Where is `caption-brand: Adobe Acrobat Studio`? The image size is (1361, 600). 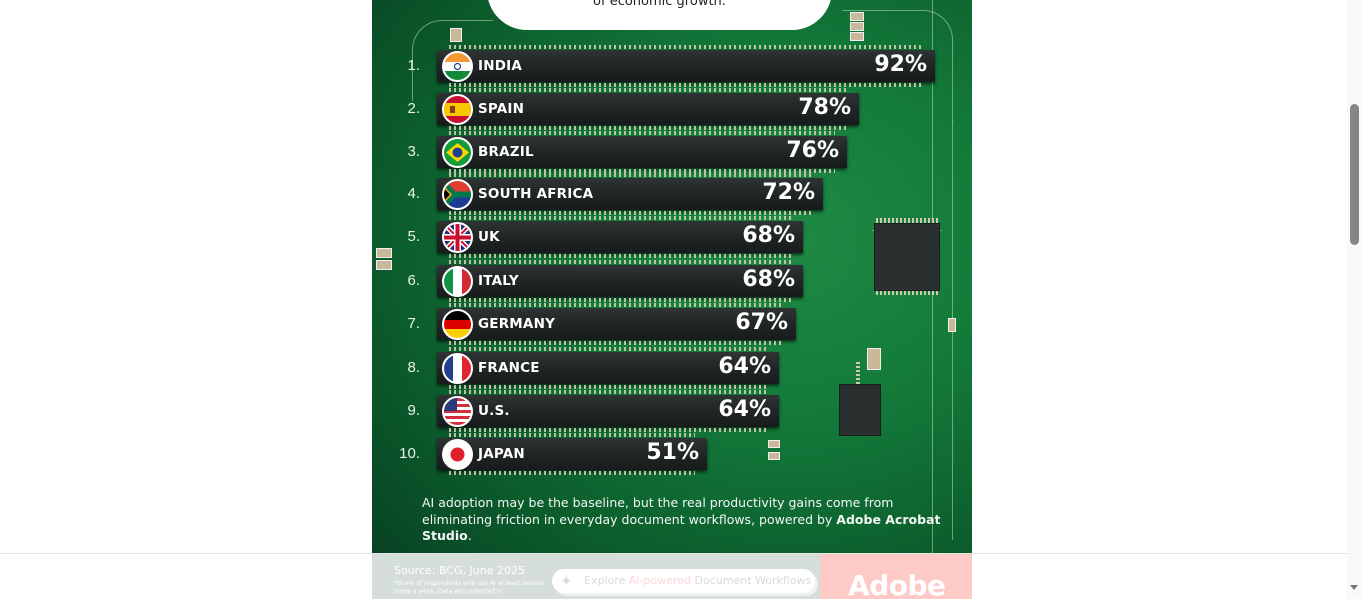
caption-brand: Adobe Acrobat Studio is located at coordinates (681, 527).